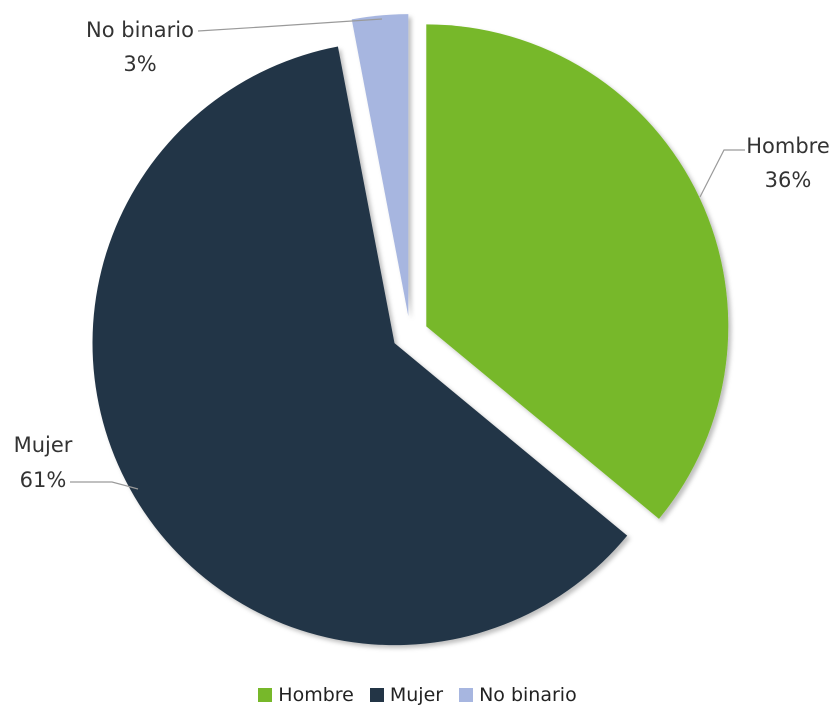 This screenshot has height=711, width=835. Describe the element at coordinates (528, 695) in the screenshot. I see `legend-label-no-binario: No binario` at that location.